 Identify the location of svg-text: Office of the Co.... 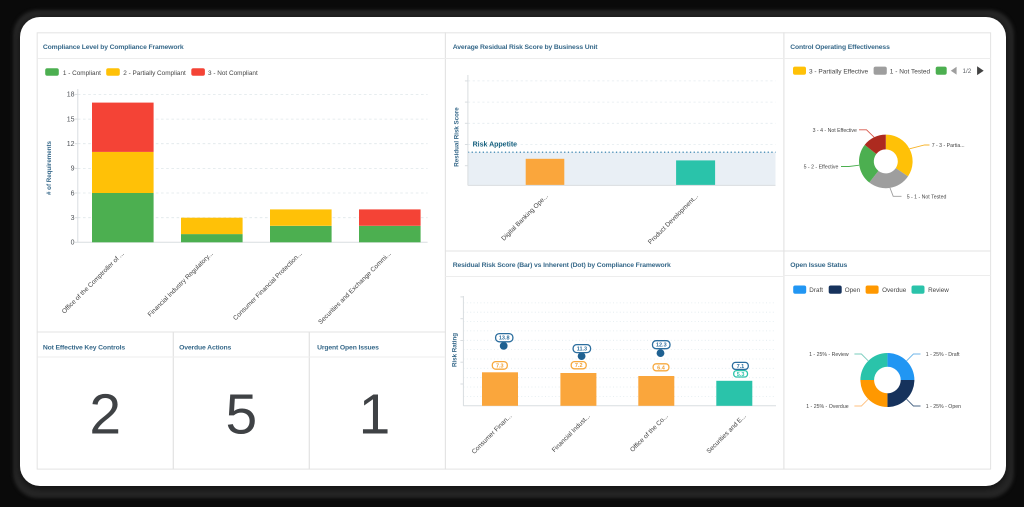
(649, 433).